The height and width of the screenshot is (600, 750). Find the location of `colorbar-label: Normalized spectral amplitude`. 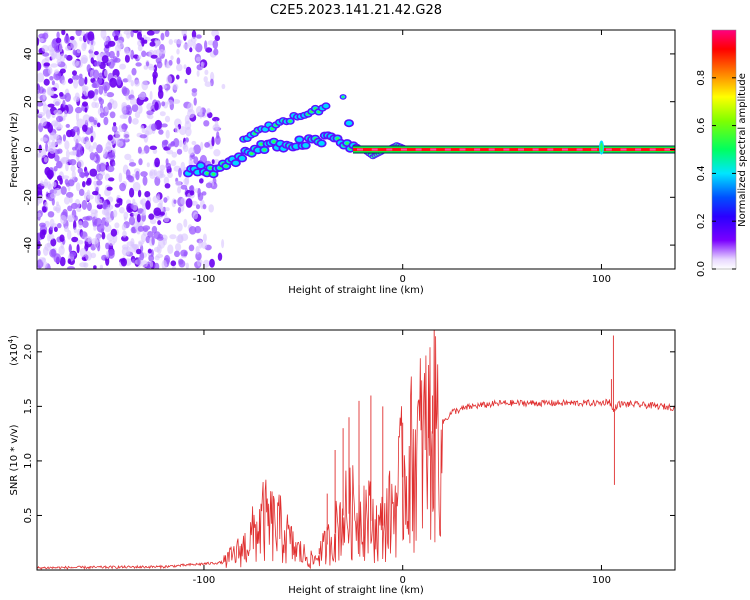

colorbar-label: Normalized spectral amplitude is located at coordinates (742, 150).